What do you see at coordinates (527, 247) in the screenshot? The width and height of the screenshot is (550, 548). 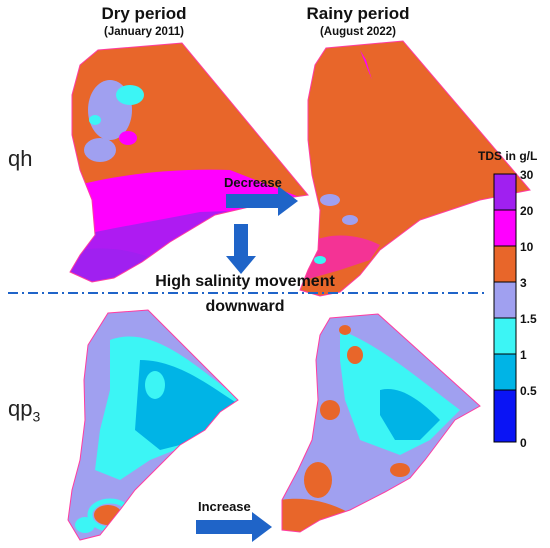 I see `legend-tick-10: 10` at bounding box center [527, 247].